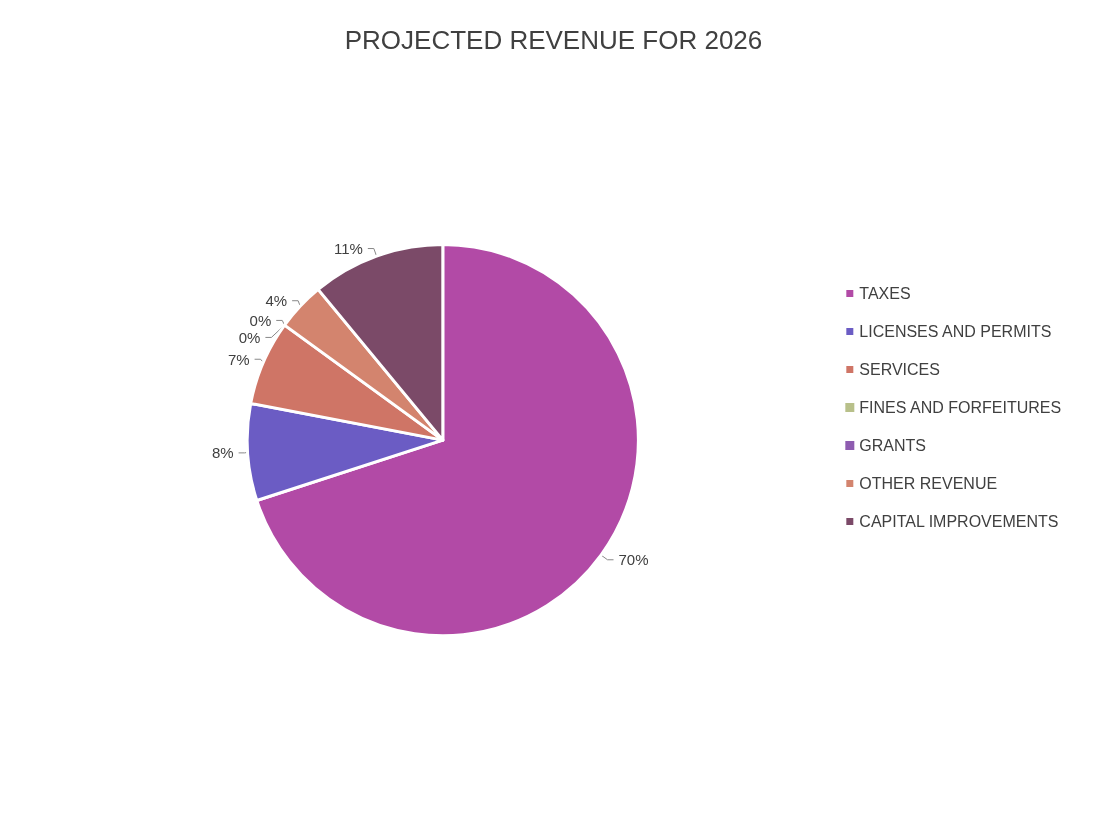 This screenshot has width=1107, height=815. I want to click on legend-label: GRANTS, so click(892, 445).